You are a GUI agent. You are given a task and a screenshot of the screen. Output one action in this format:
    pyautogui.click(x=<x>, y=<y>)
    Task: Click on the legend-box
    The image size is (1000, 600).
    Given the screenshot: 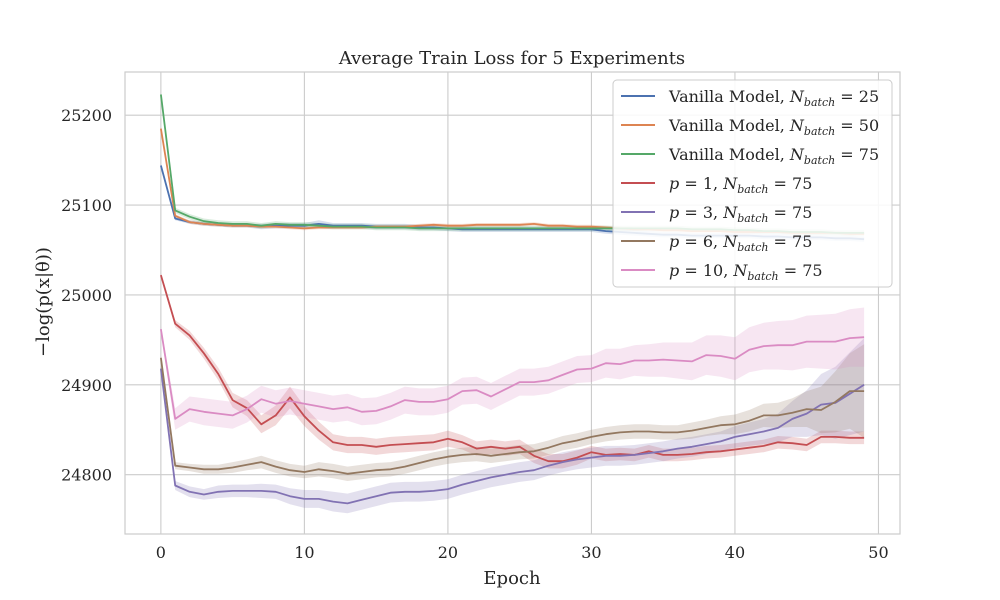 What is the action you would take?
    pyautogui.click(x=752, y=183)
    